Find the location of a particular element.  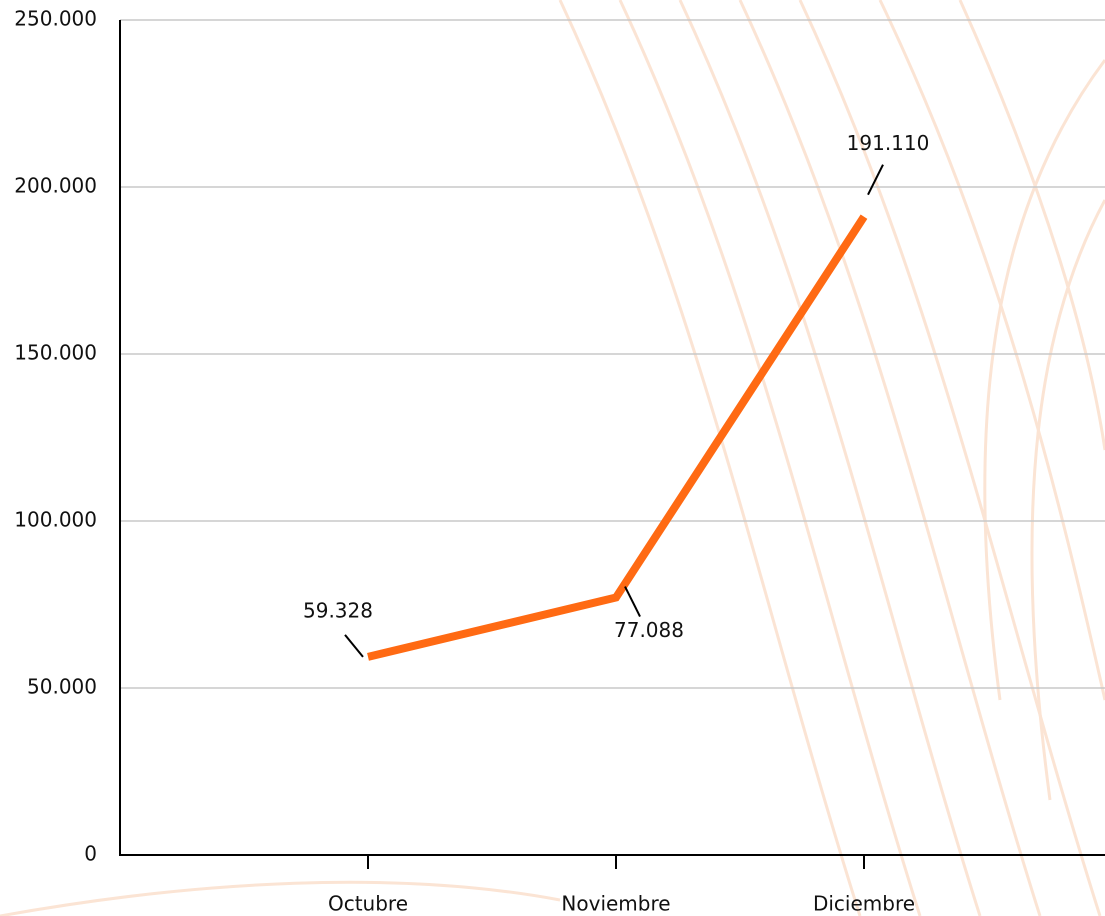

y-tick-label: 200.000 is located at coordinates (55, 186).